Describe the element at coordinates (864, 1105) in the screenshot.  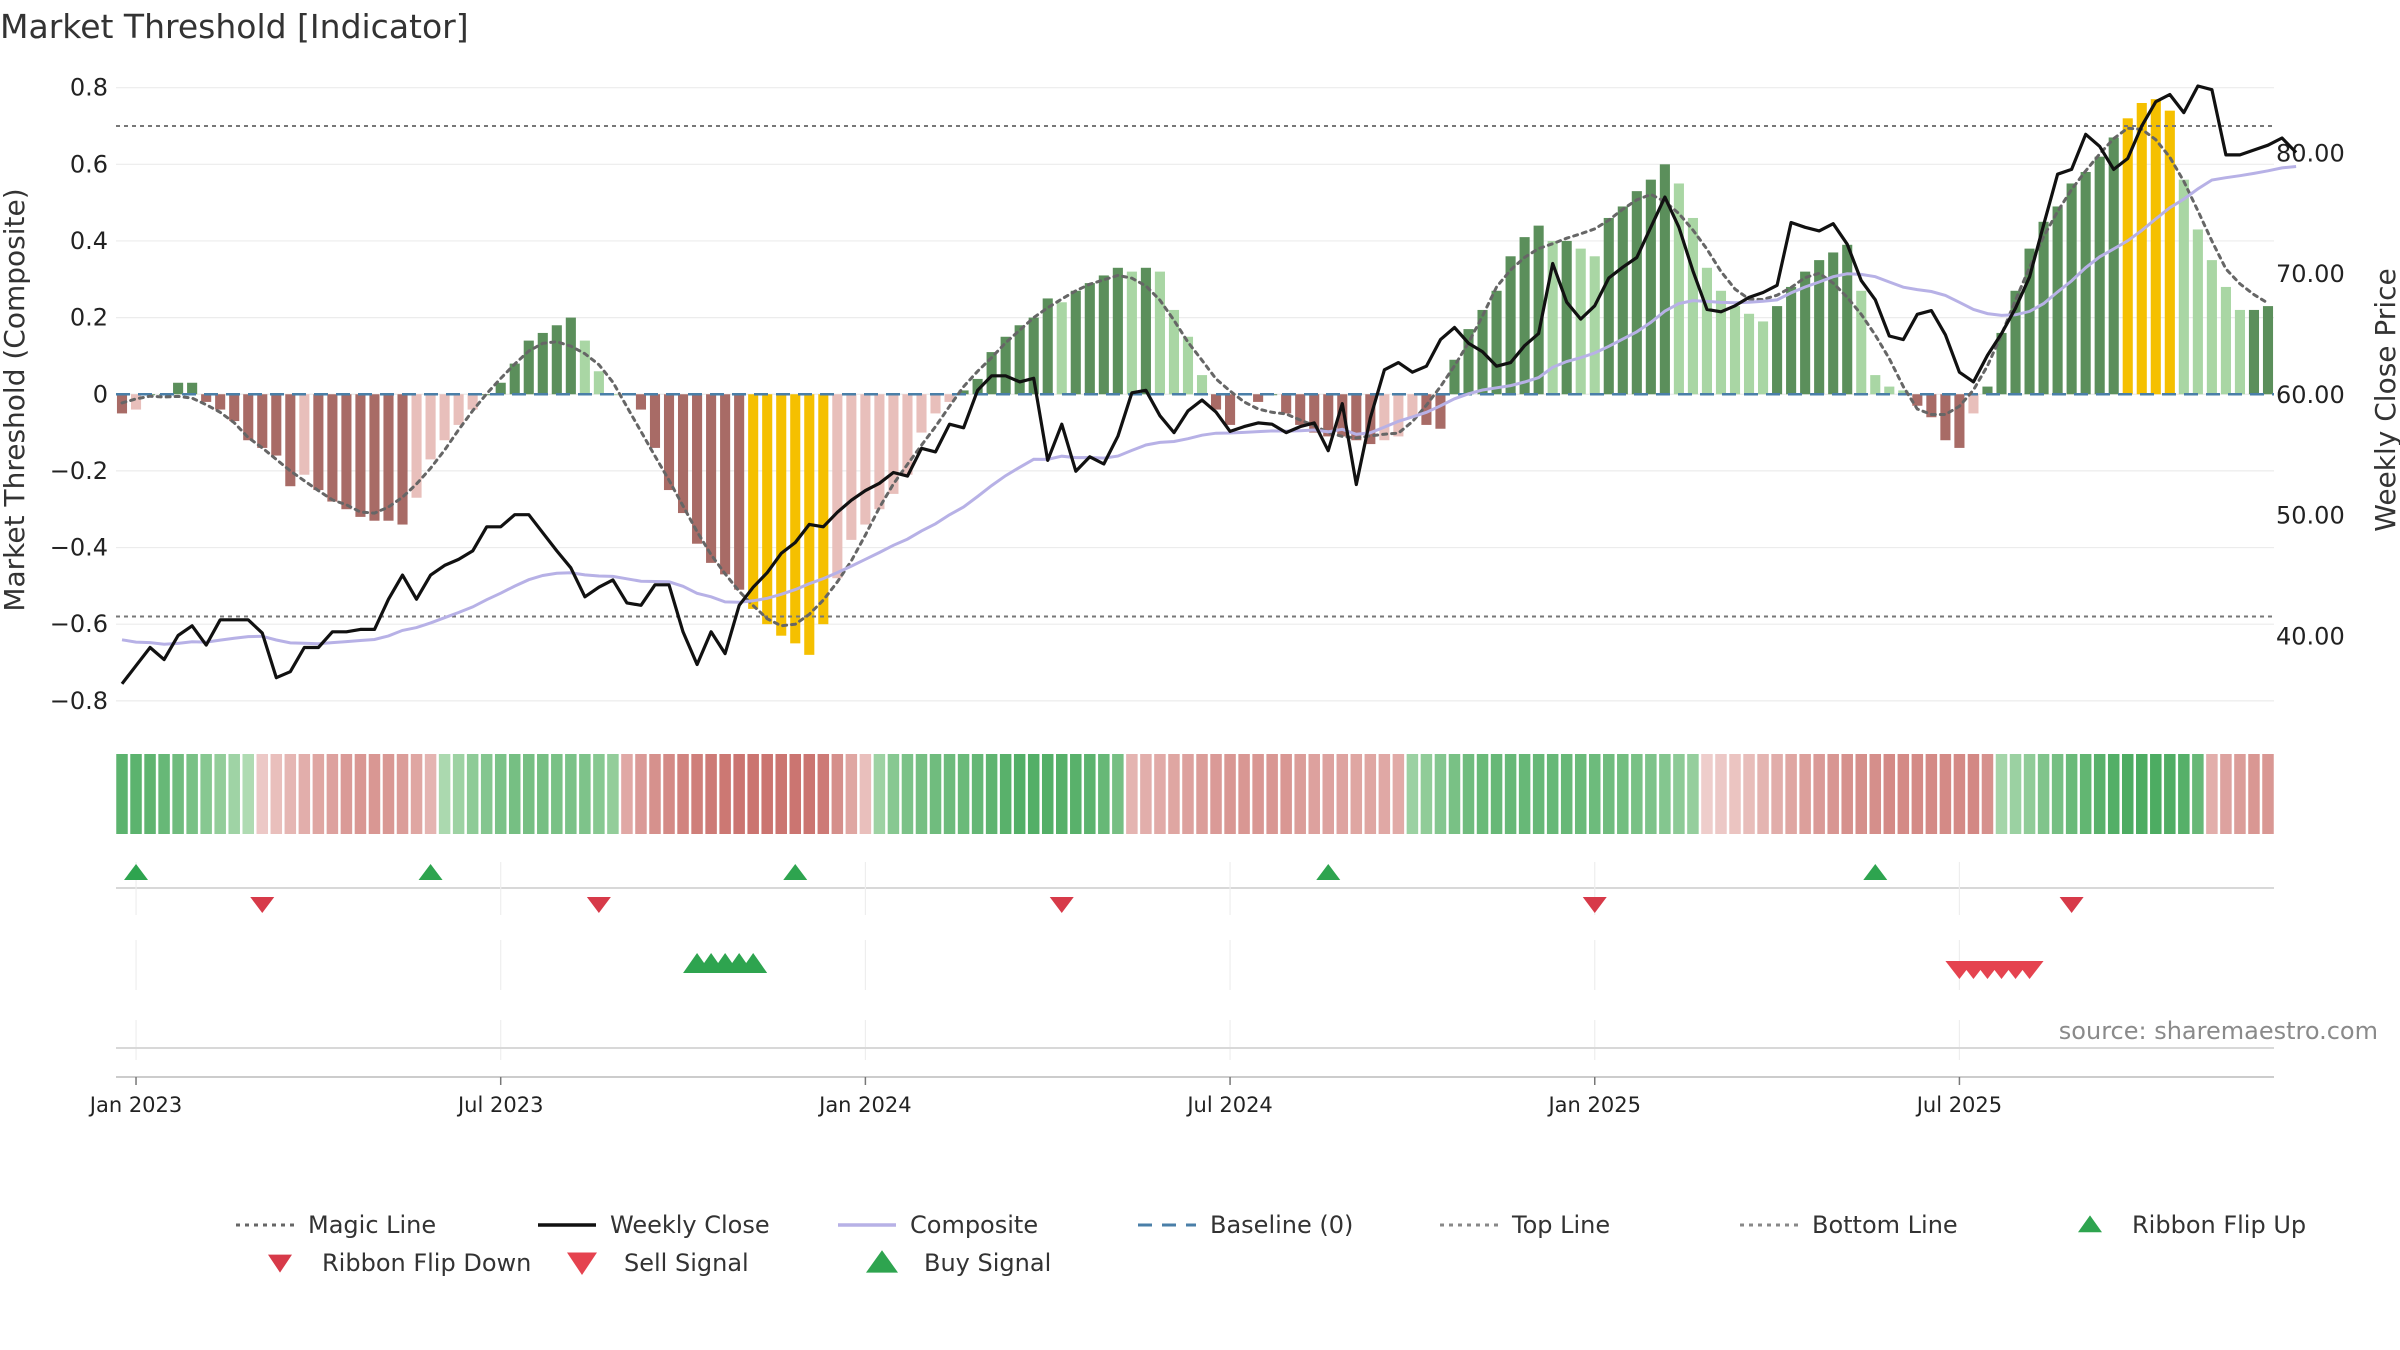
I see `x-tick-label: Jan 2024` at that location.